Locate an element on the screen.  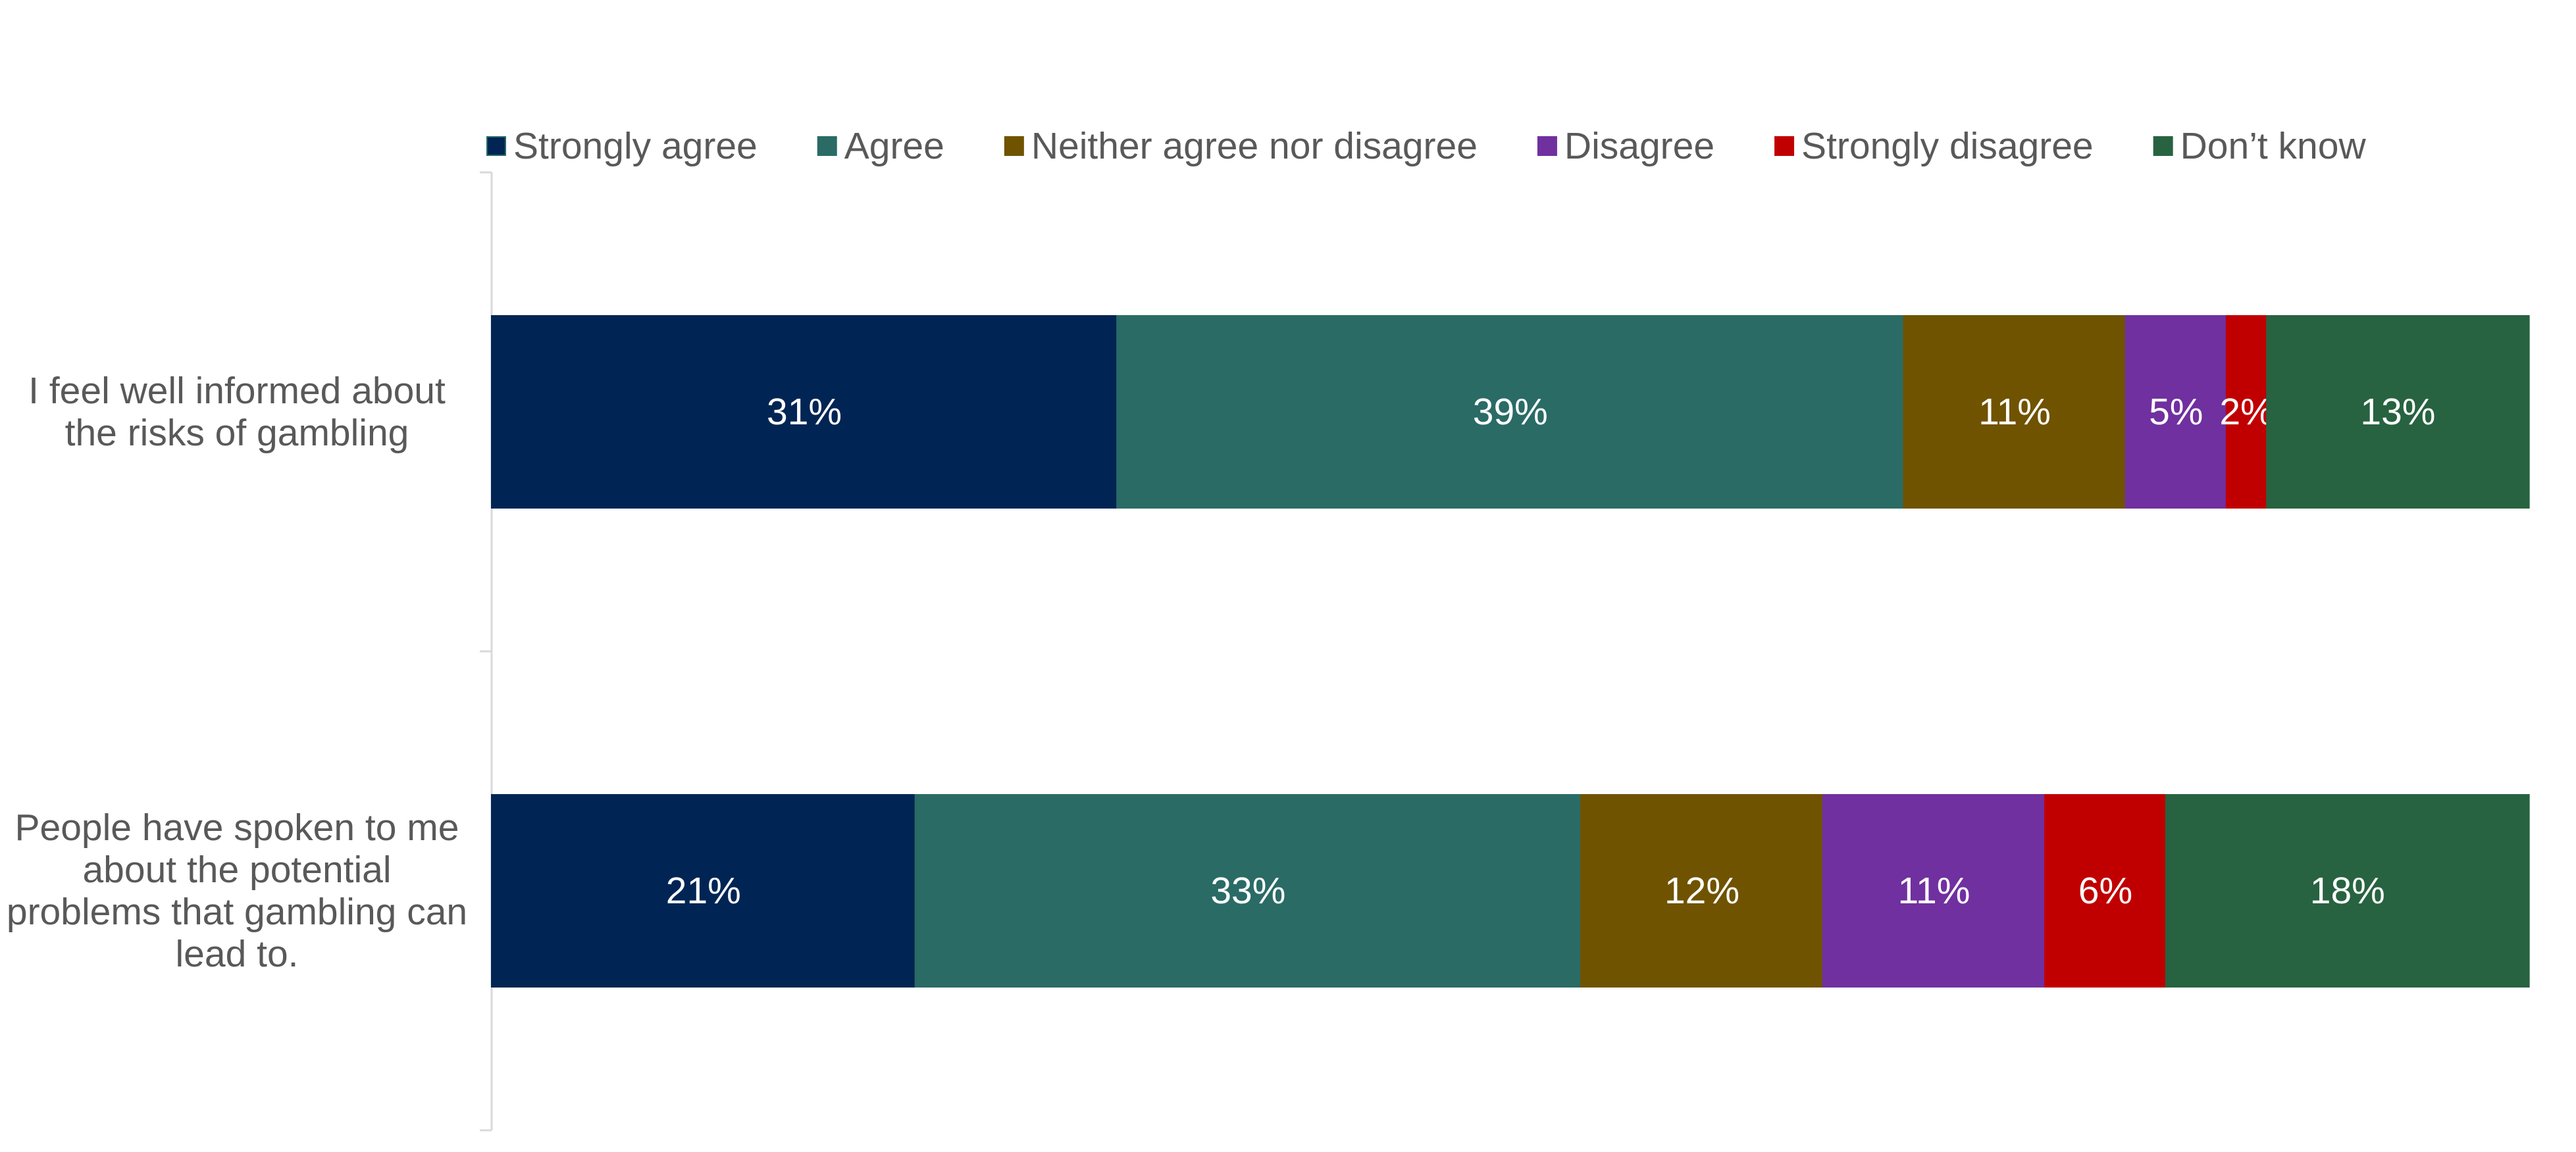
data-label-strongly-disagree-2: 6% is located at coordinates (2105, 891).